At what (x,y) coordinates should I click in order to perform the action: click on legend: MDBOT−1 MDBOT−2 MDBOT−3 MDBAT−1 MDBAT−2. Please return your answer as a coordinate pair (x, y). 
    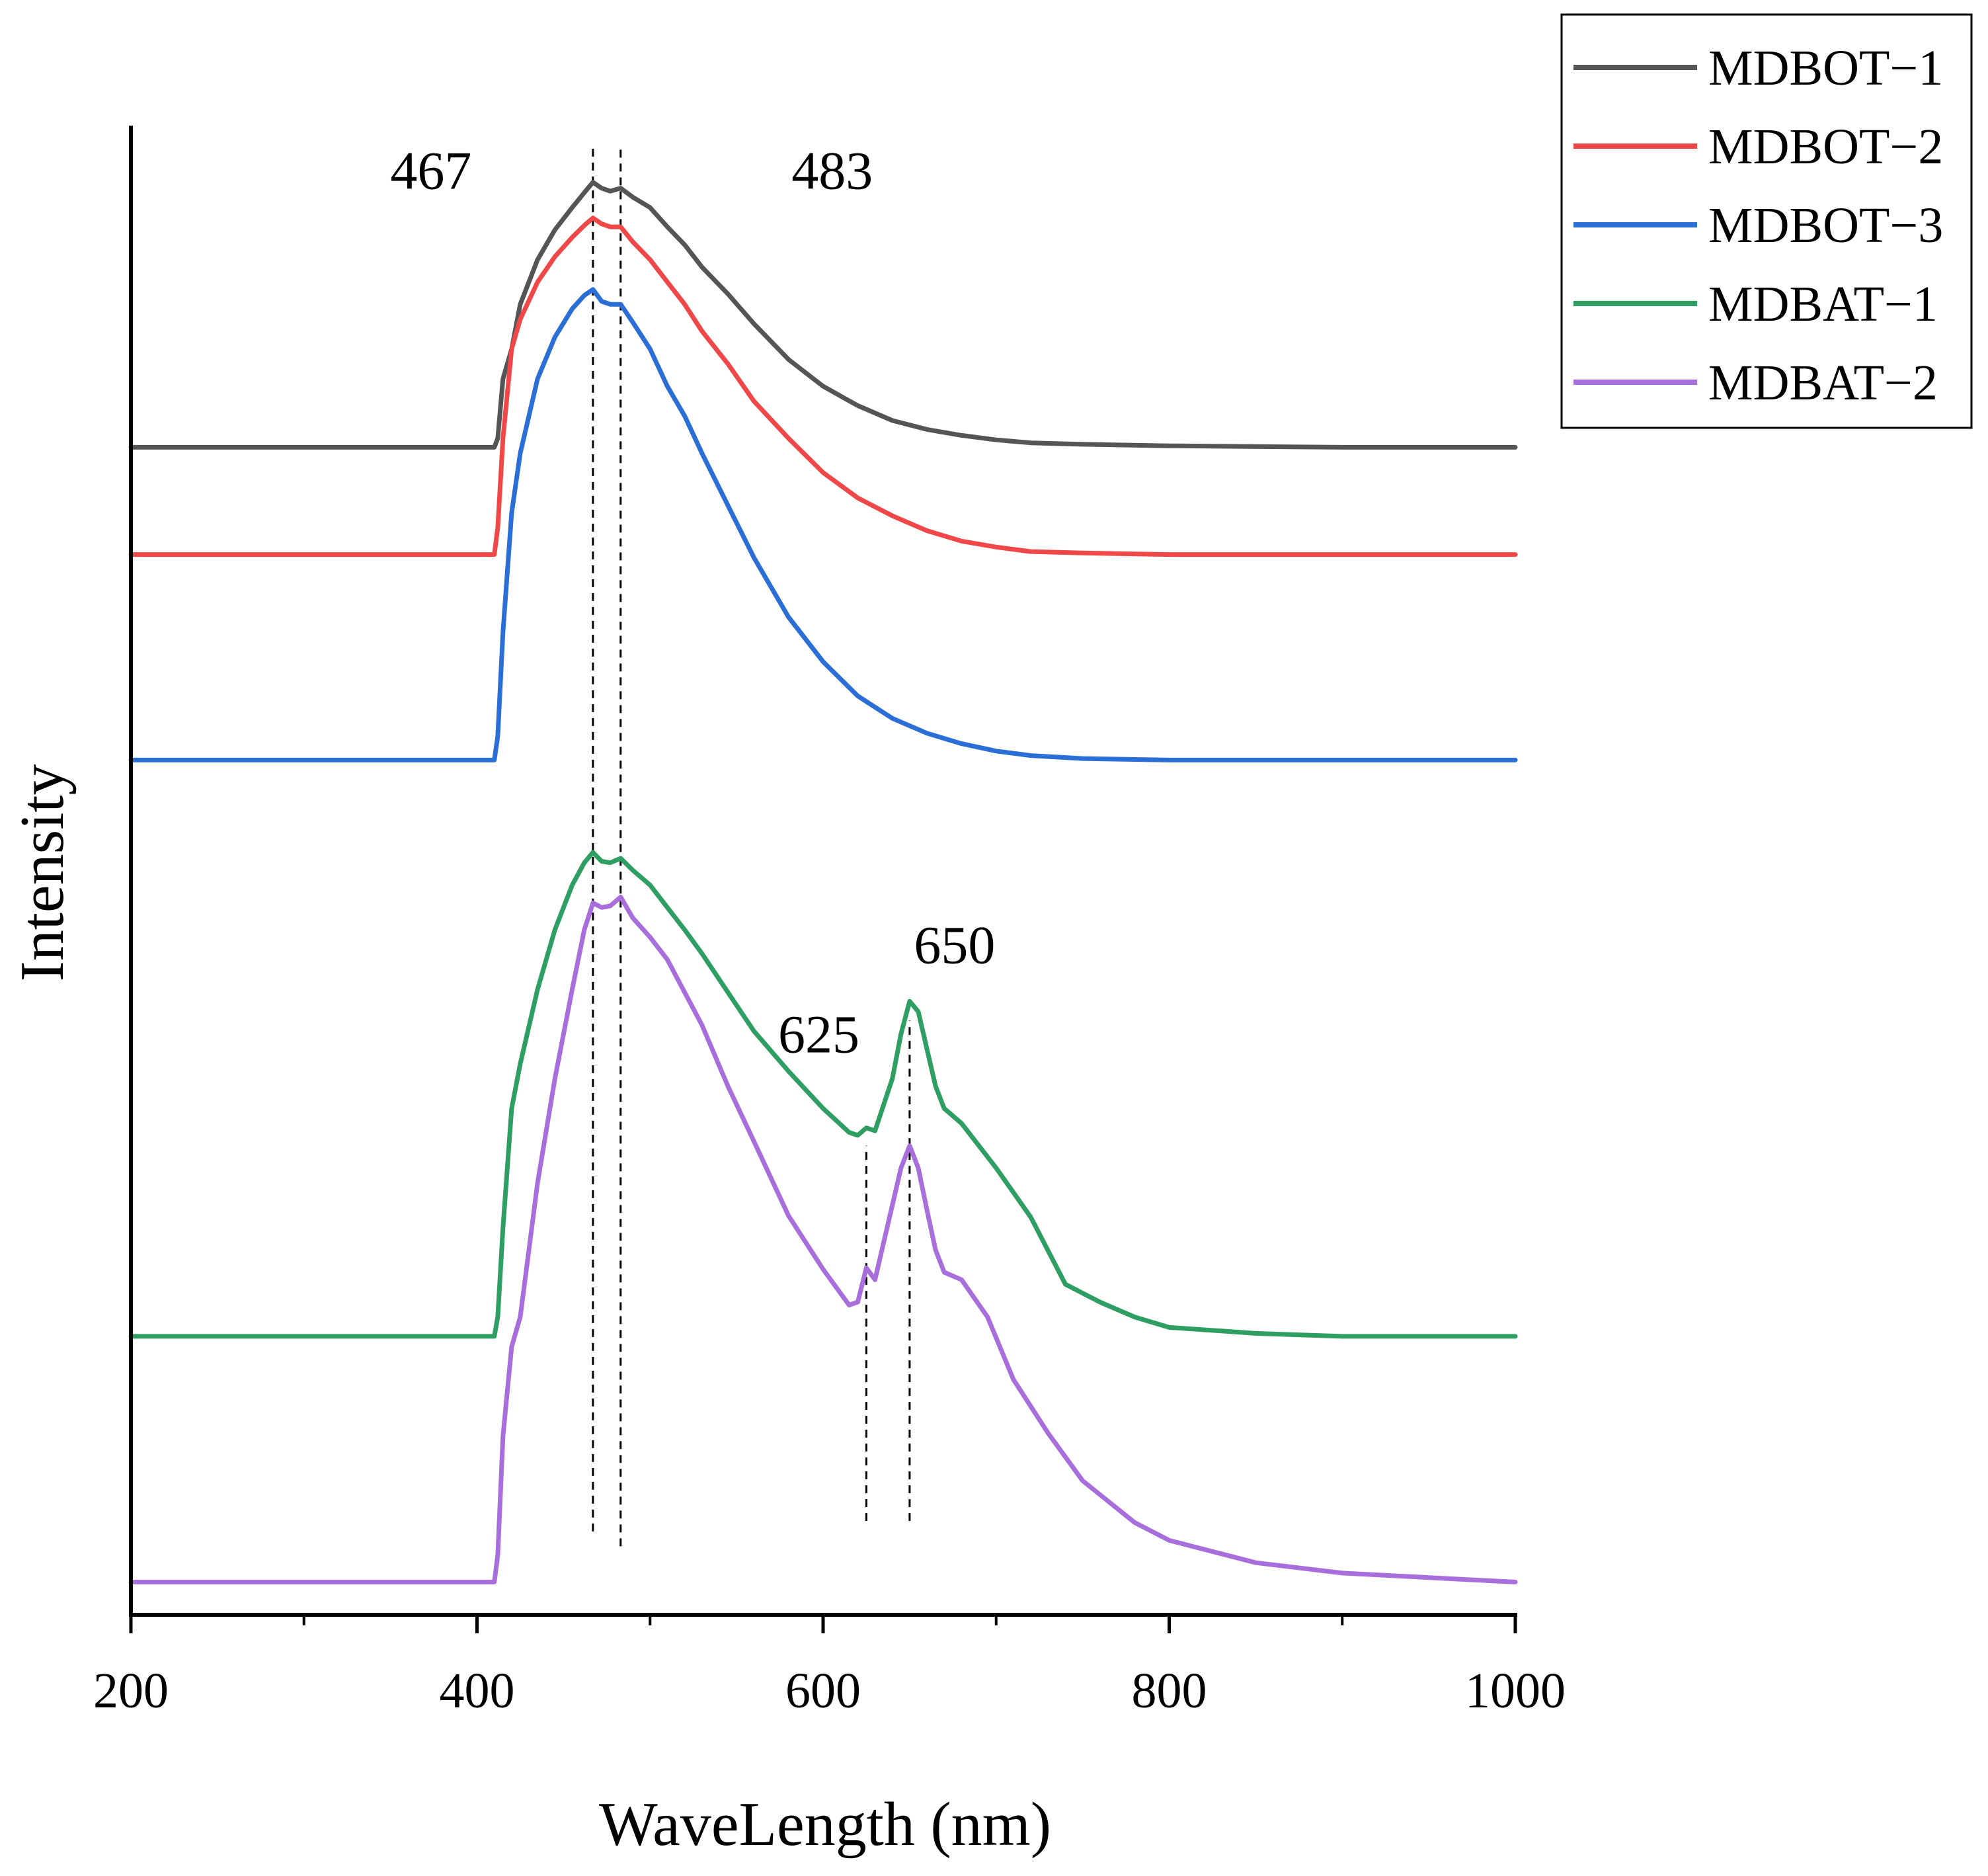
    Looking at the image, I should click on (1766, 221).